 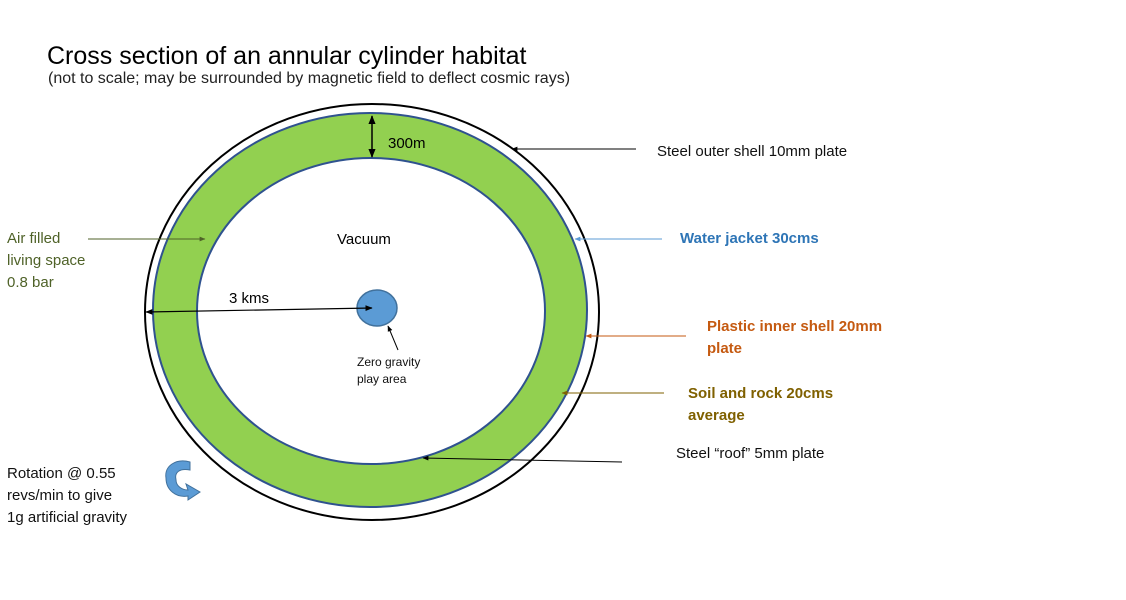 I want to click on zero-gravity-label-line1: Zero gravity, so click(x=389, y=362).